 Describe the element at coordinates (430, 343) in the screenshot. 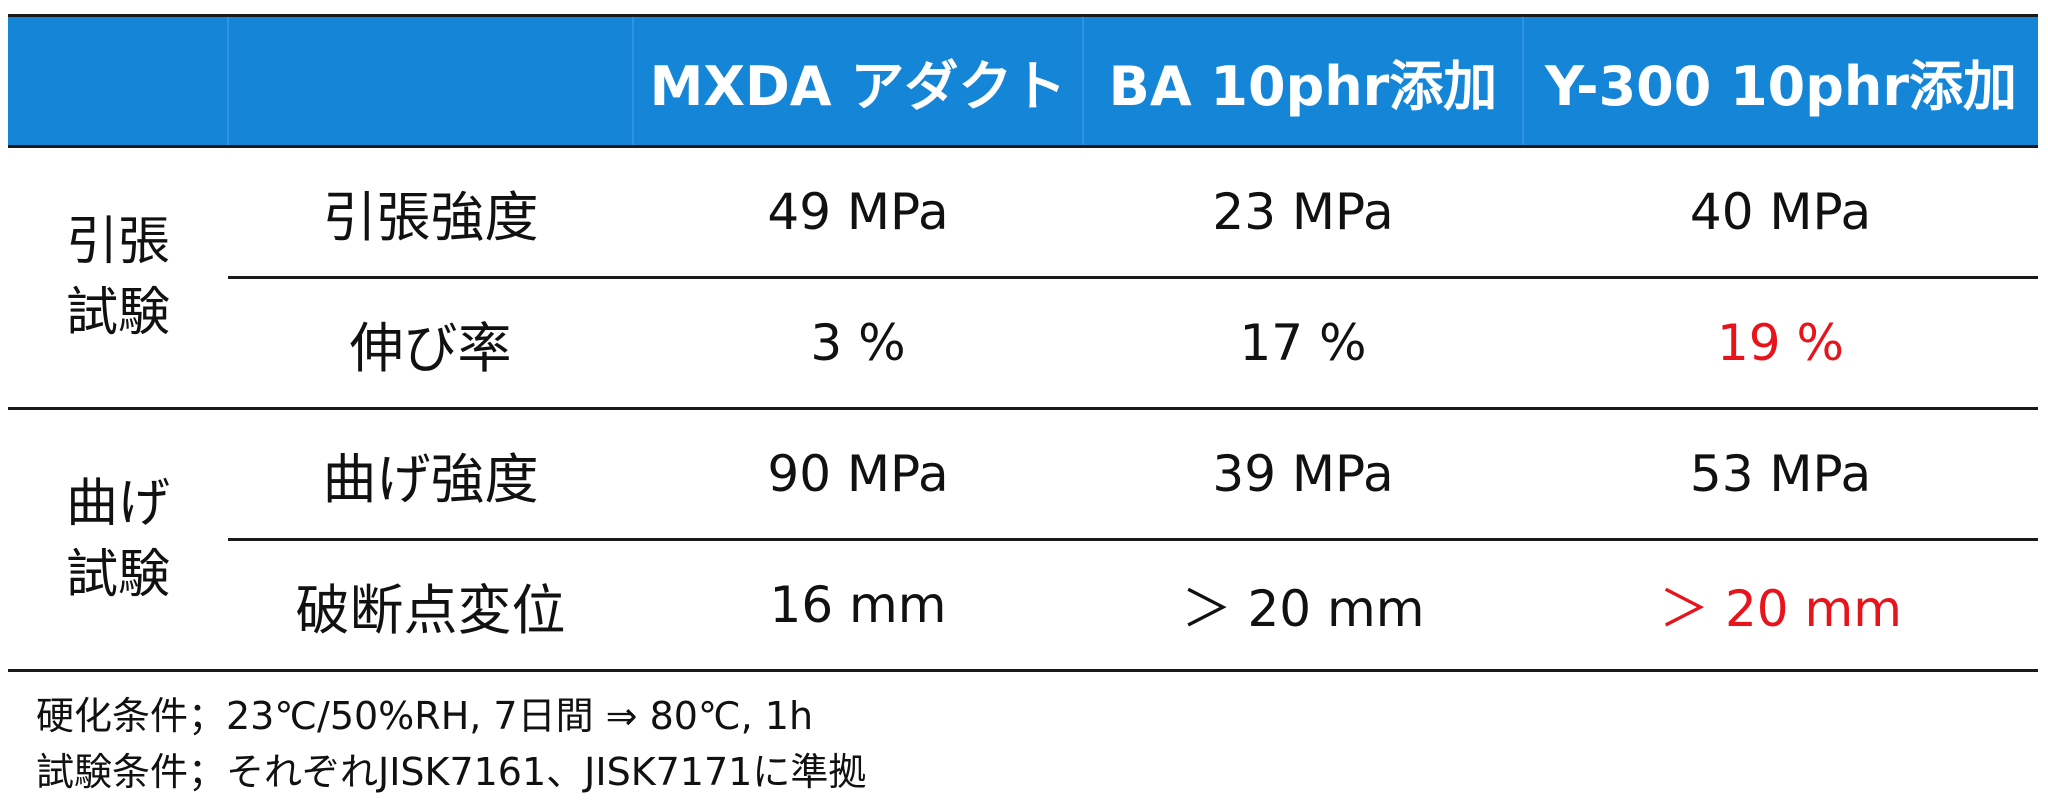

I see `property-elongation: 伸び率` at that location.